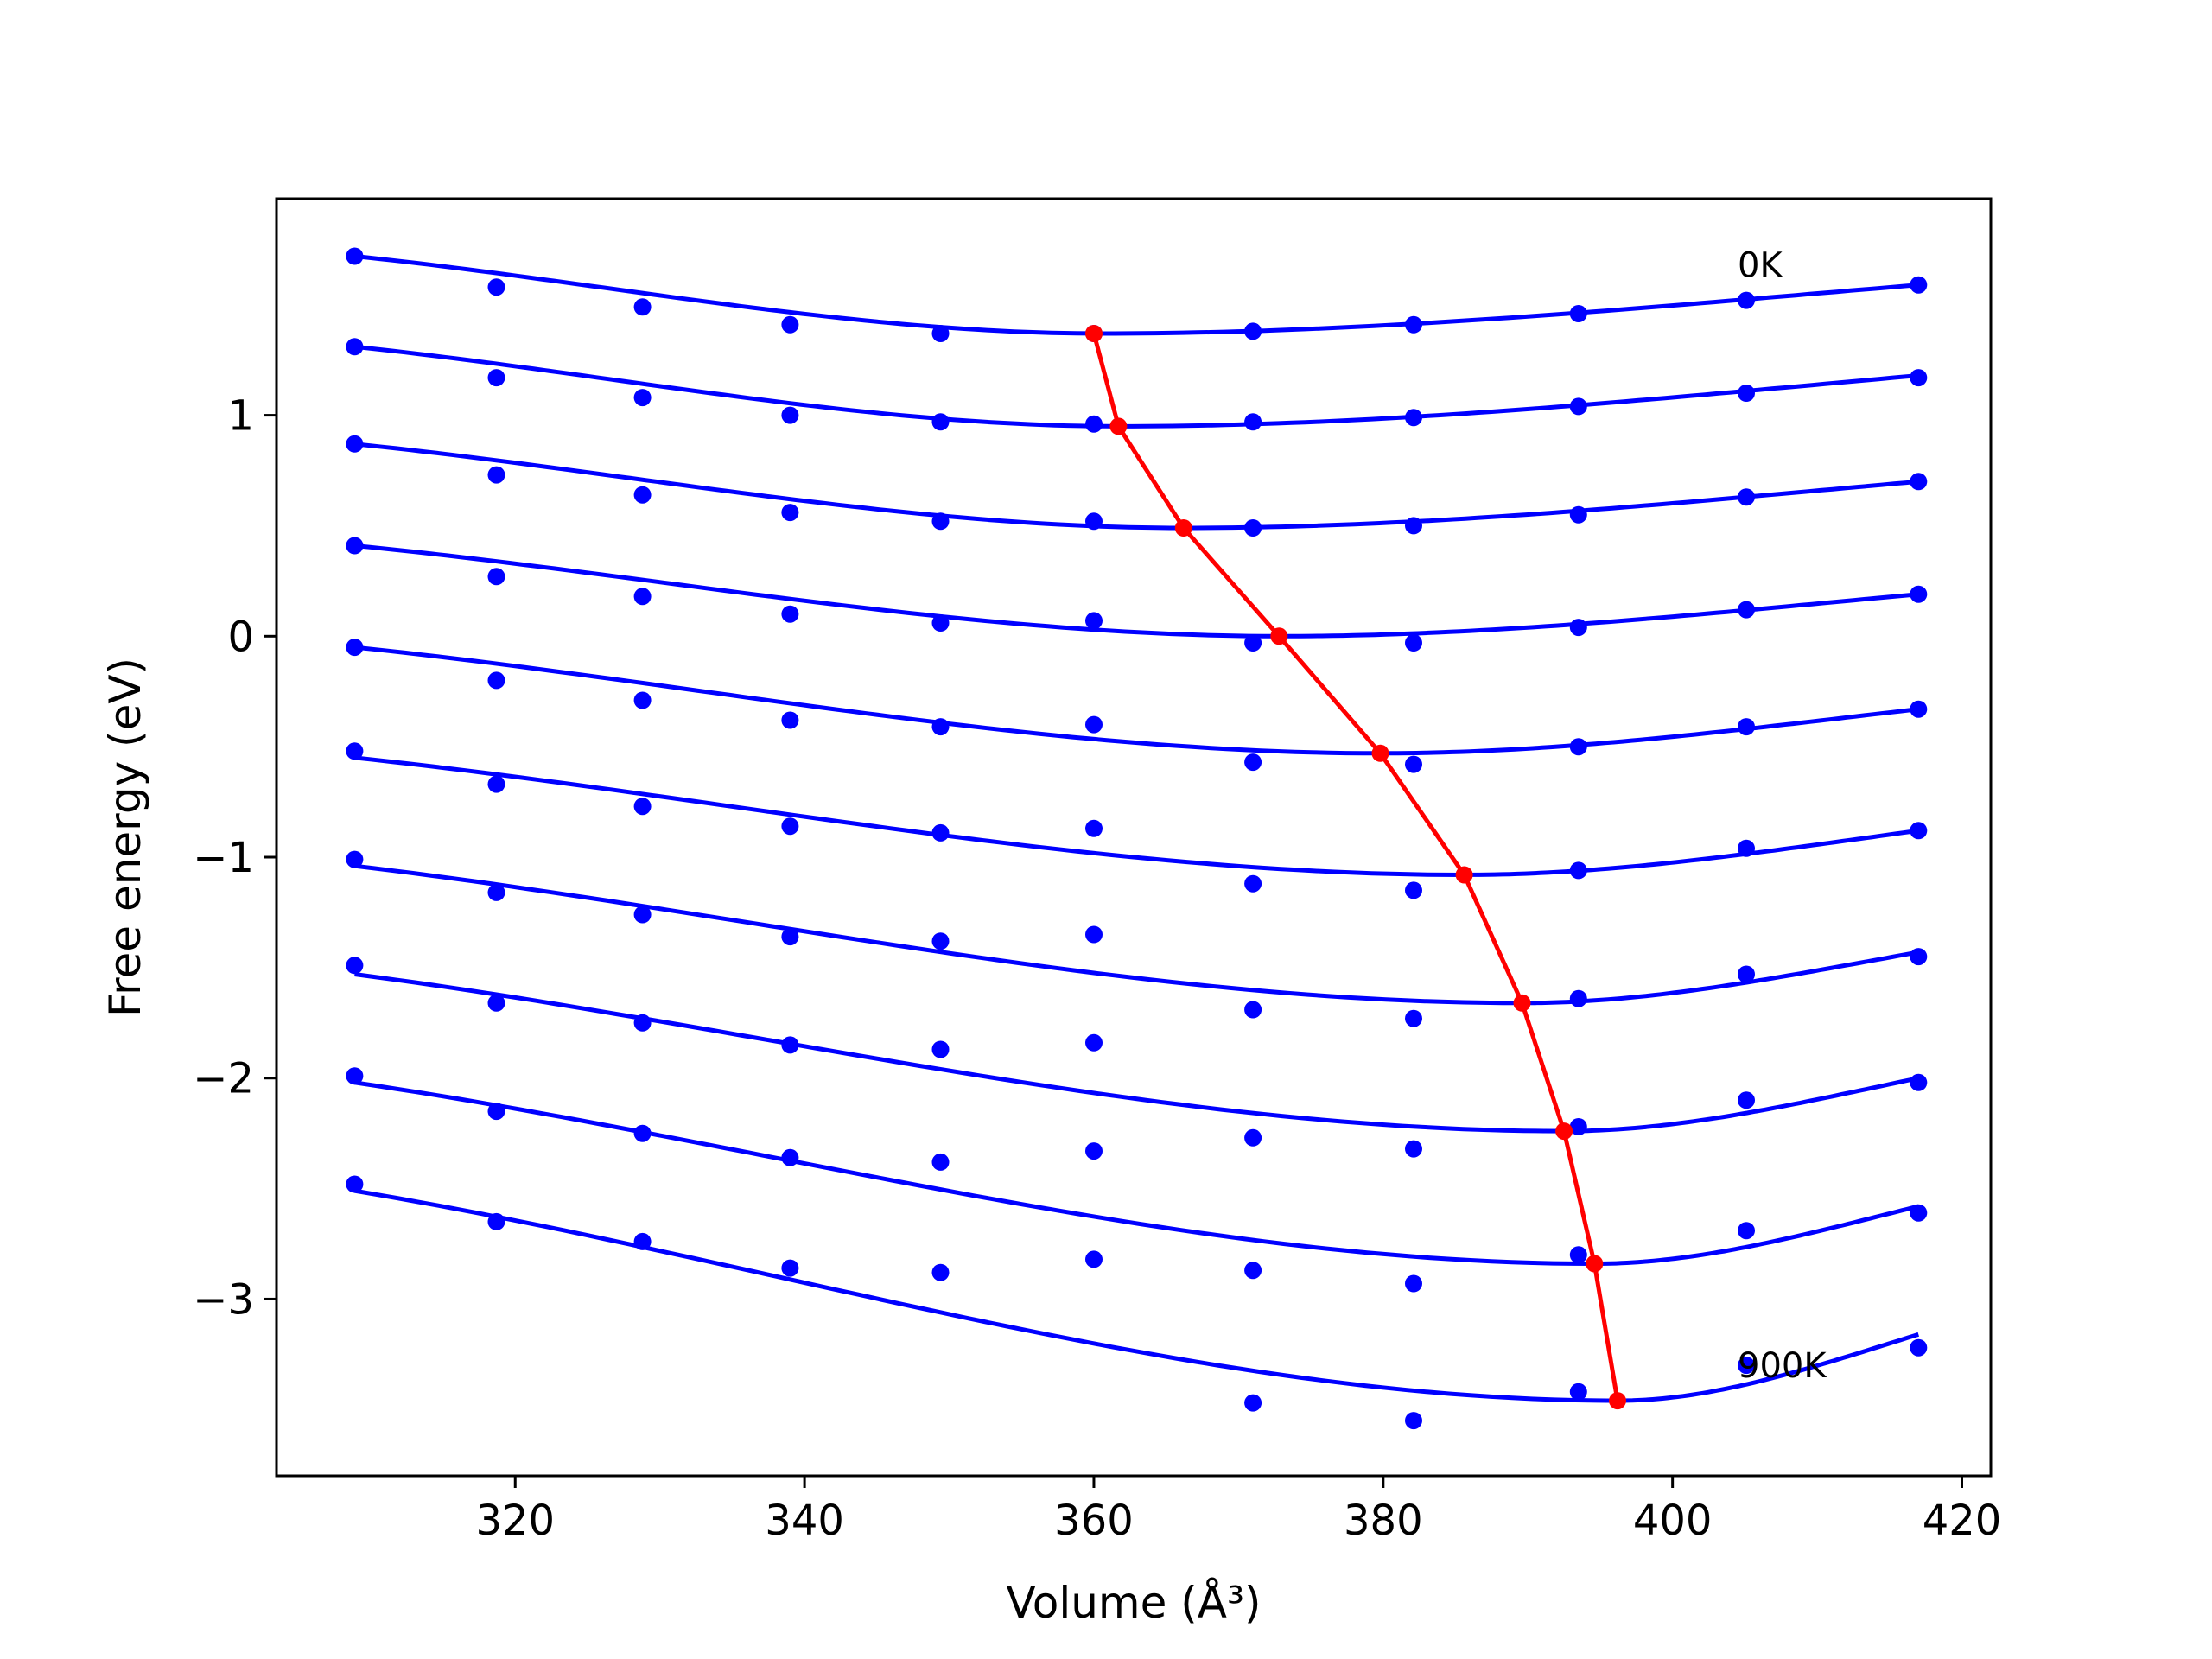 The width and height of the screenshot is (2212, 1659). What do you see at coordinates (804, 1521) in the screenshot?
I see `x-tick-label: 340` at bounding box center [804, 1521].